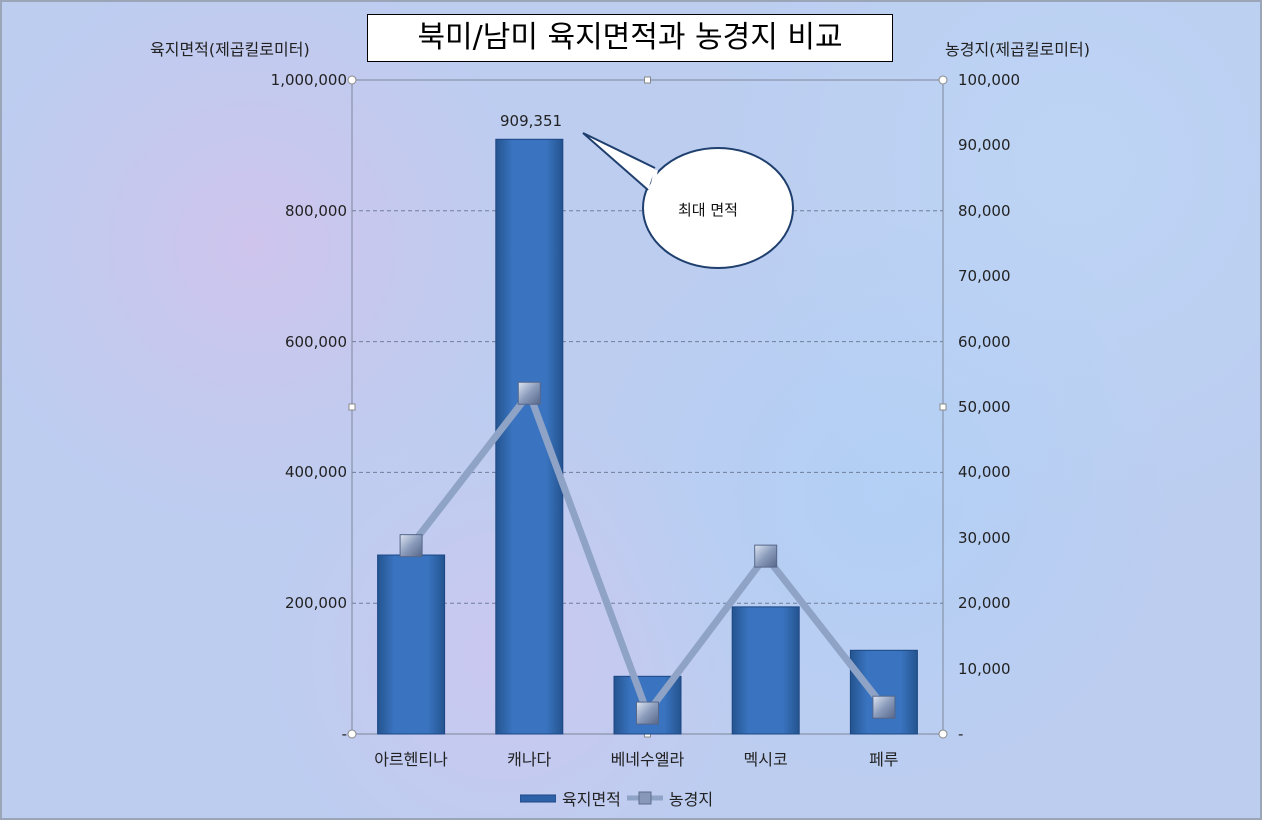 The width and height of the screenshot is (1262, 820). Describe the element at coordinates (984, 210) in the screenshot. I see `right-tick-label: 80,000` at that location.